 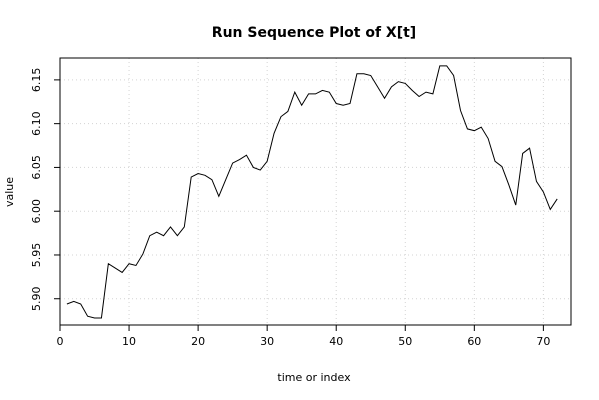 What do you see at coordinates (198, 341) in the screenshot?
I see `x-tick-label: 20` at bounding box center [198, 341].